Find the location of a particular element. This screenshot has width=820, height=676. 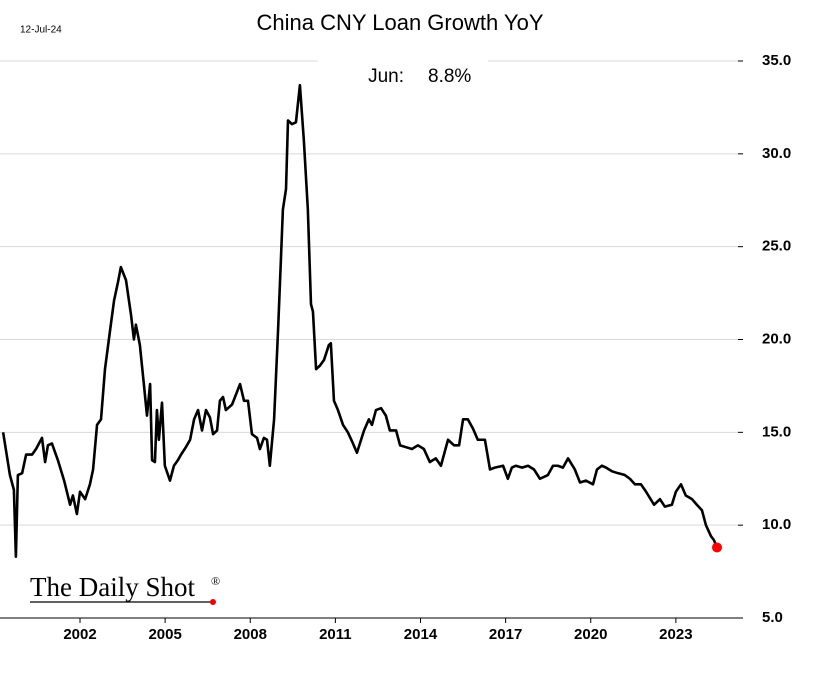

y-tick-label: 5.0 is located at coordinates (772, 617).